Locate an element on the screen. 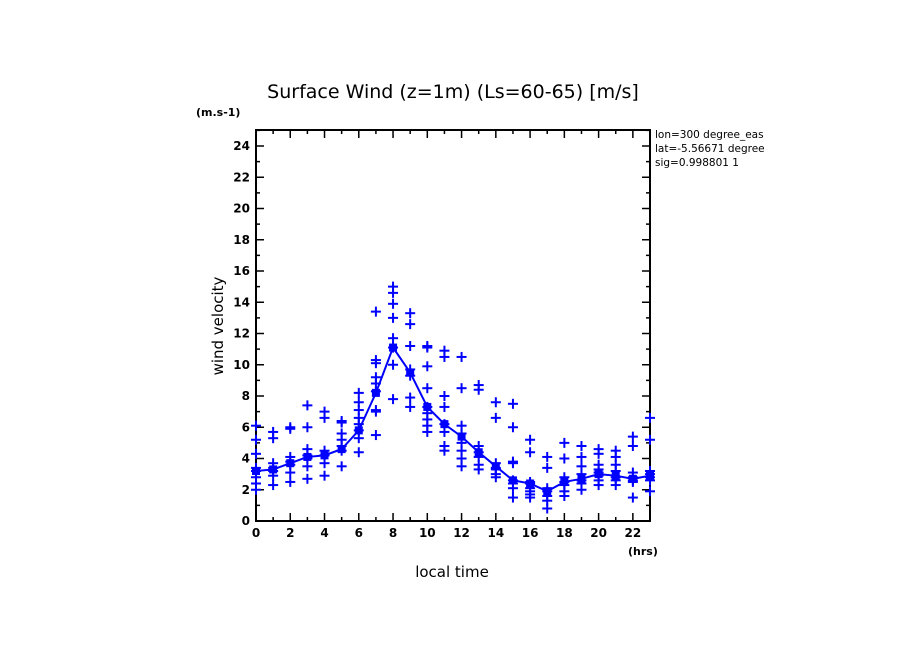 The image size is (904, 654). x-tick-label: 6 is located at coordinates (359, 533).